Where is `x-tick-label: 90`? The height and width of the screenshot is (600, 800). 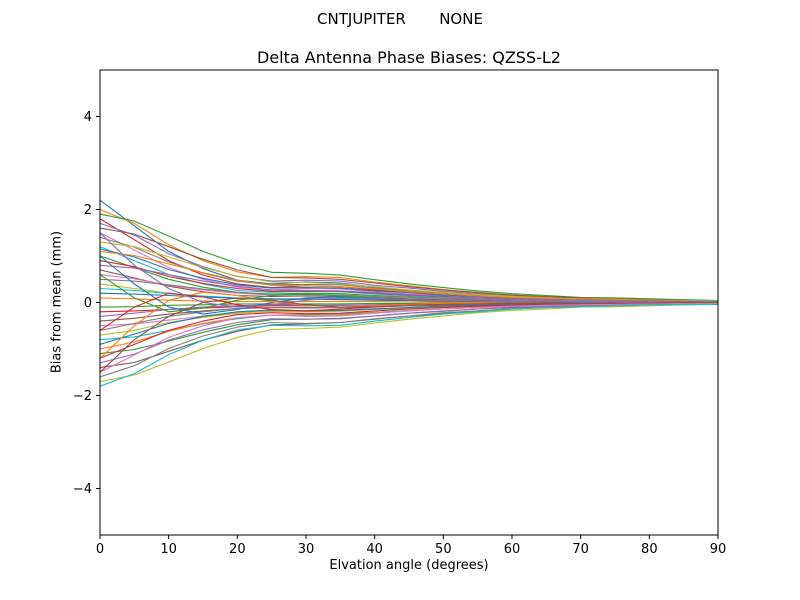
x-tick-label: 90 is located at coordinates (718, 549).